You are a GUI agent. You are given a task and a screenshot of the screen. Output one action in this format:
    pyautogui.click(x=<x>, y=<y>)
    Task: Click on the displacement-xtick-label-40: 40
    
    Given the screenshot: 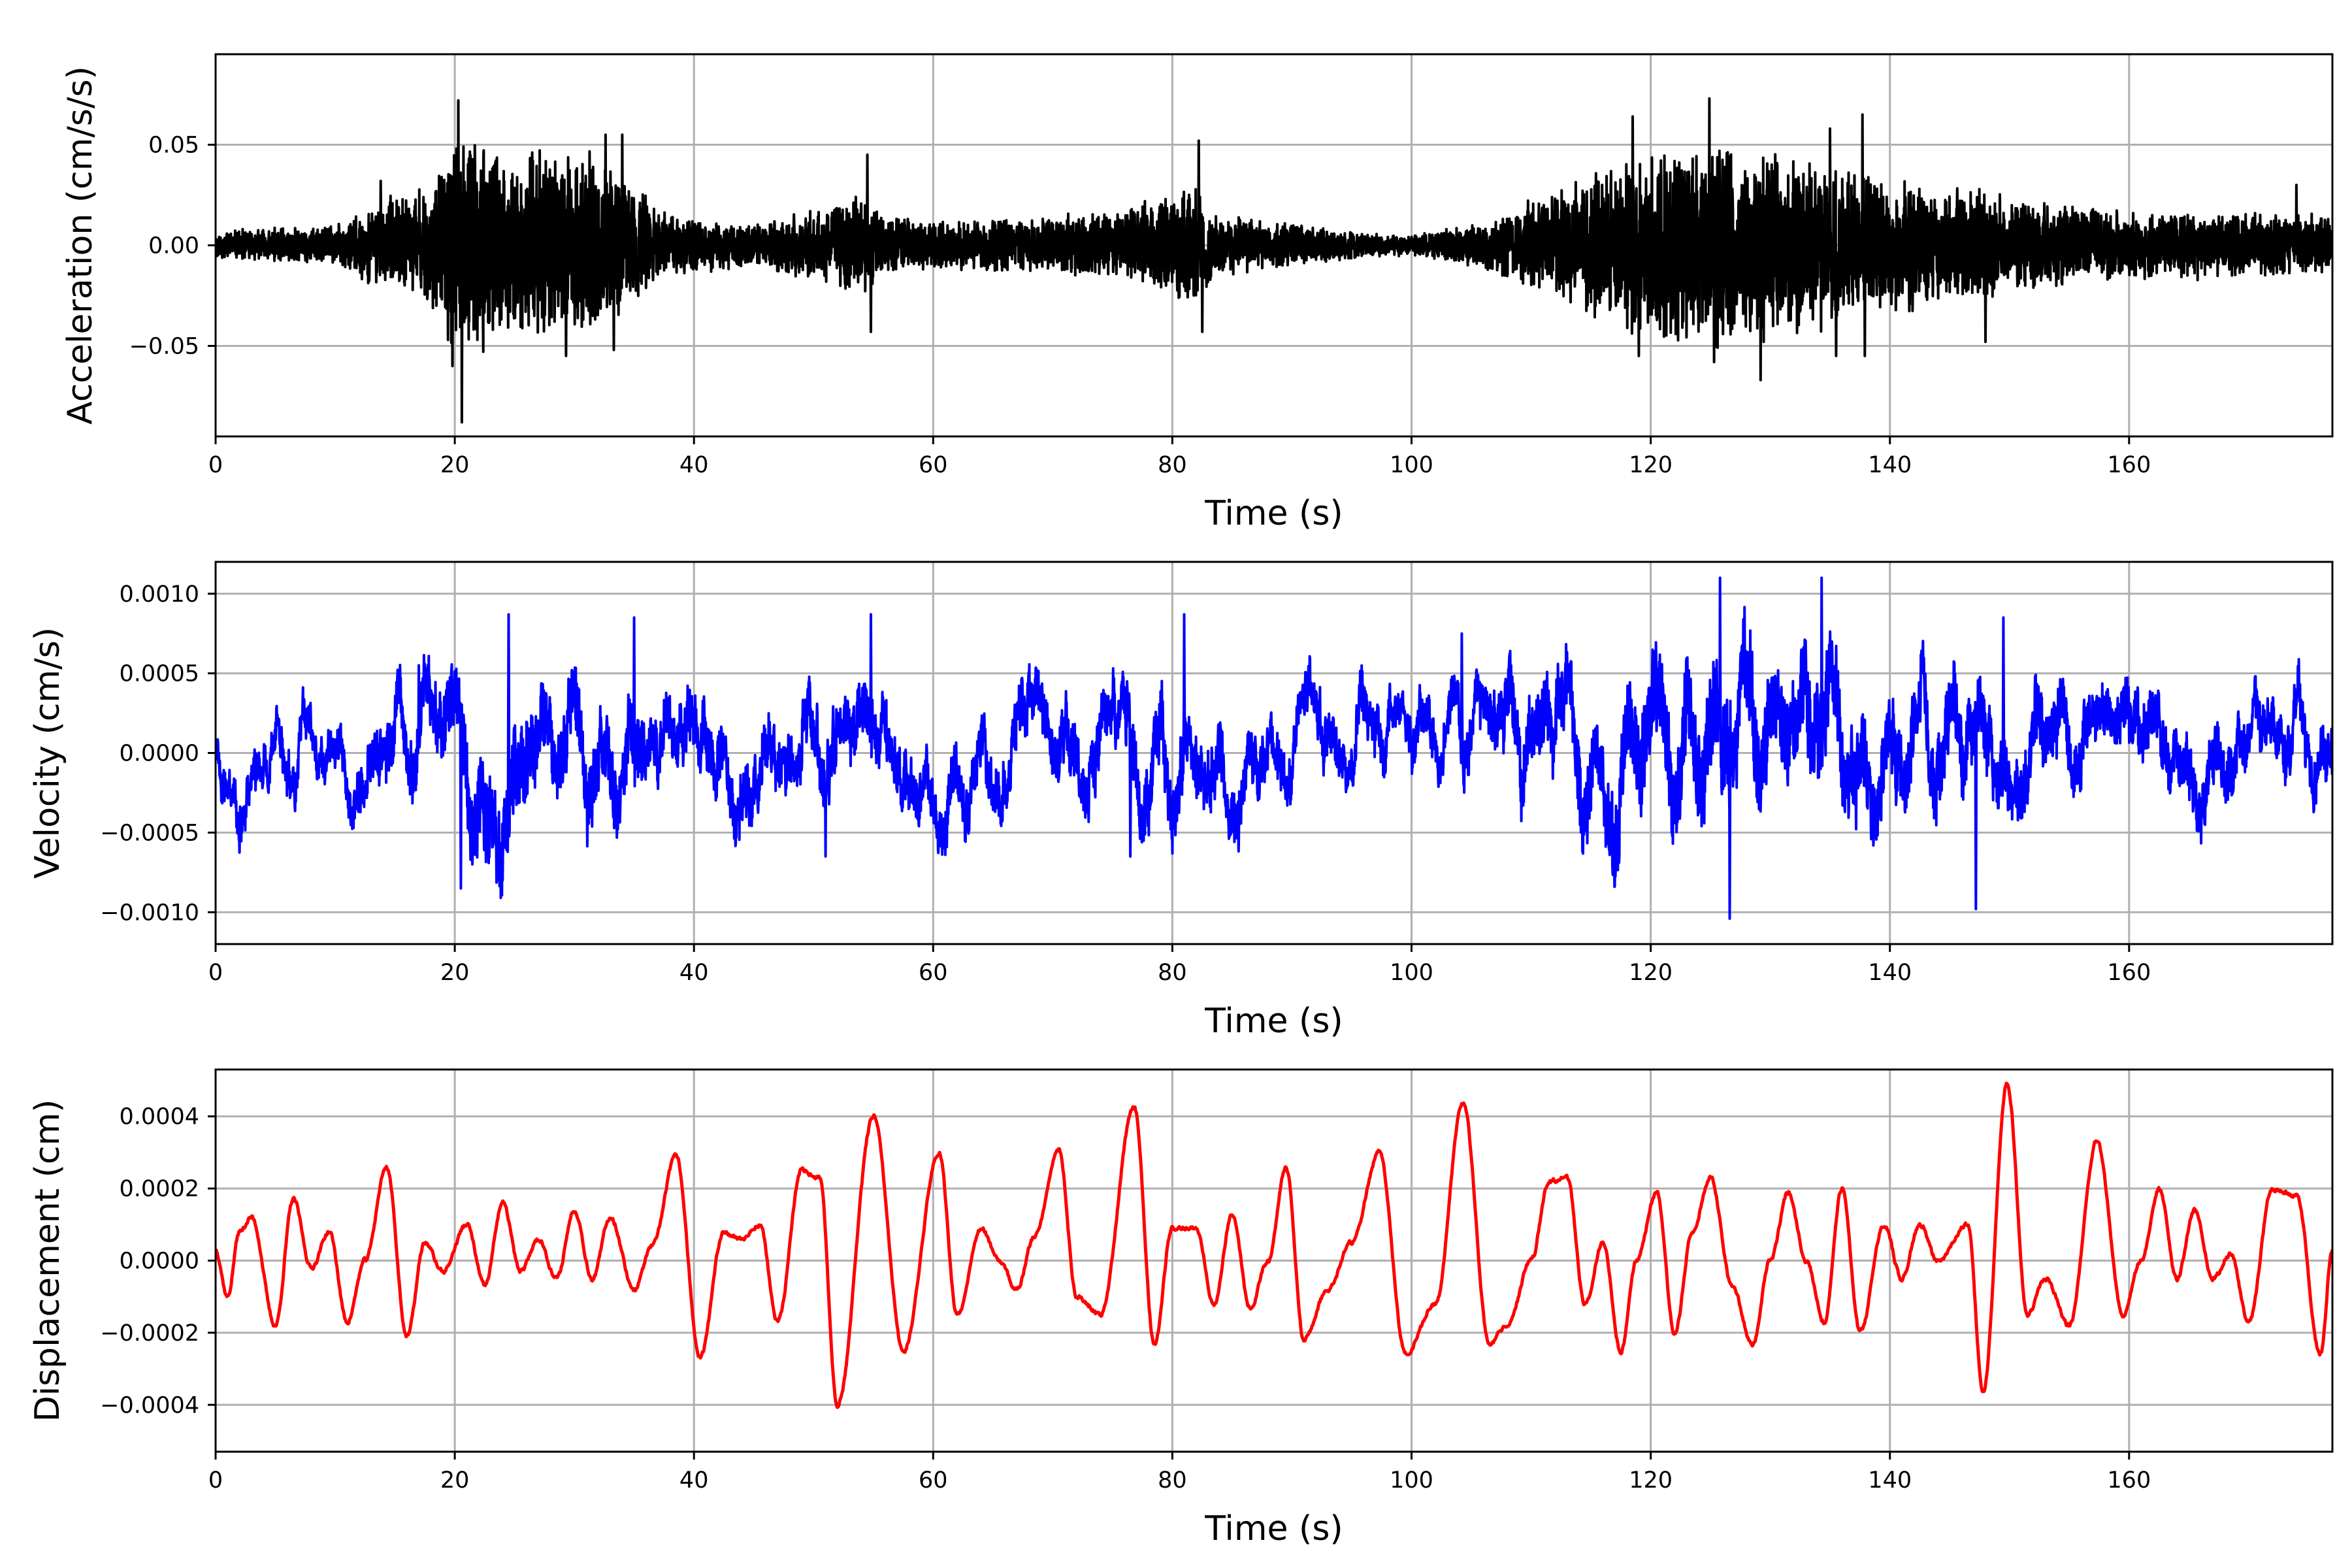 What is the action you would take?
    pyautogui.click(x=694, y=1480)
    